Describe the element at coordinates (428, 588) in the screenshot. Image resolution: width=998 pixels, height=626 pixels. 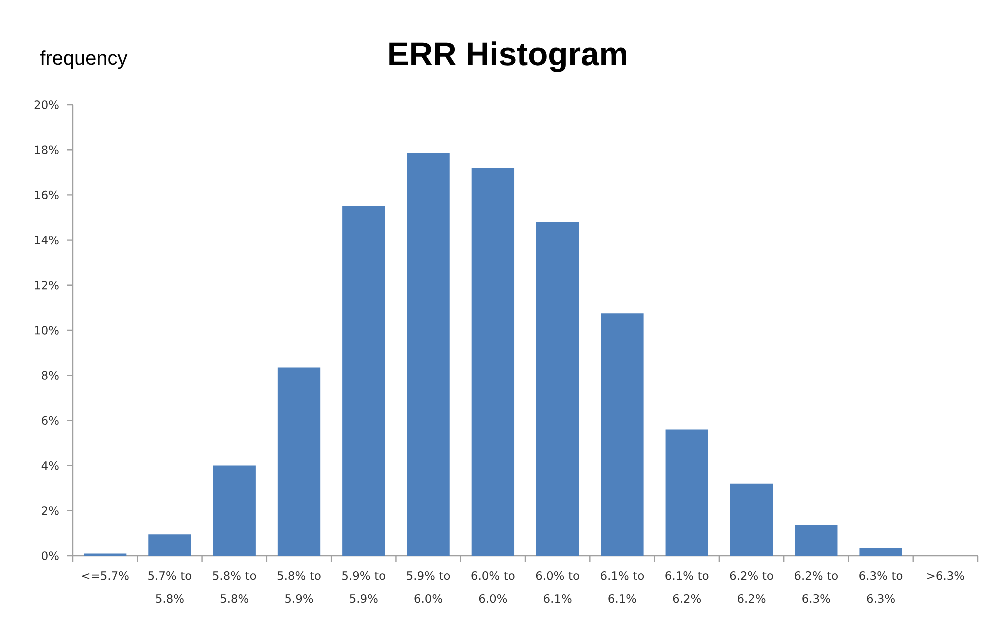
I see `category-label: 5.9% to 6.0%` at that location.